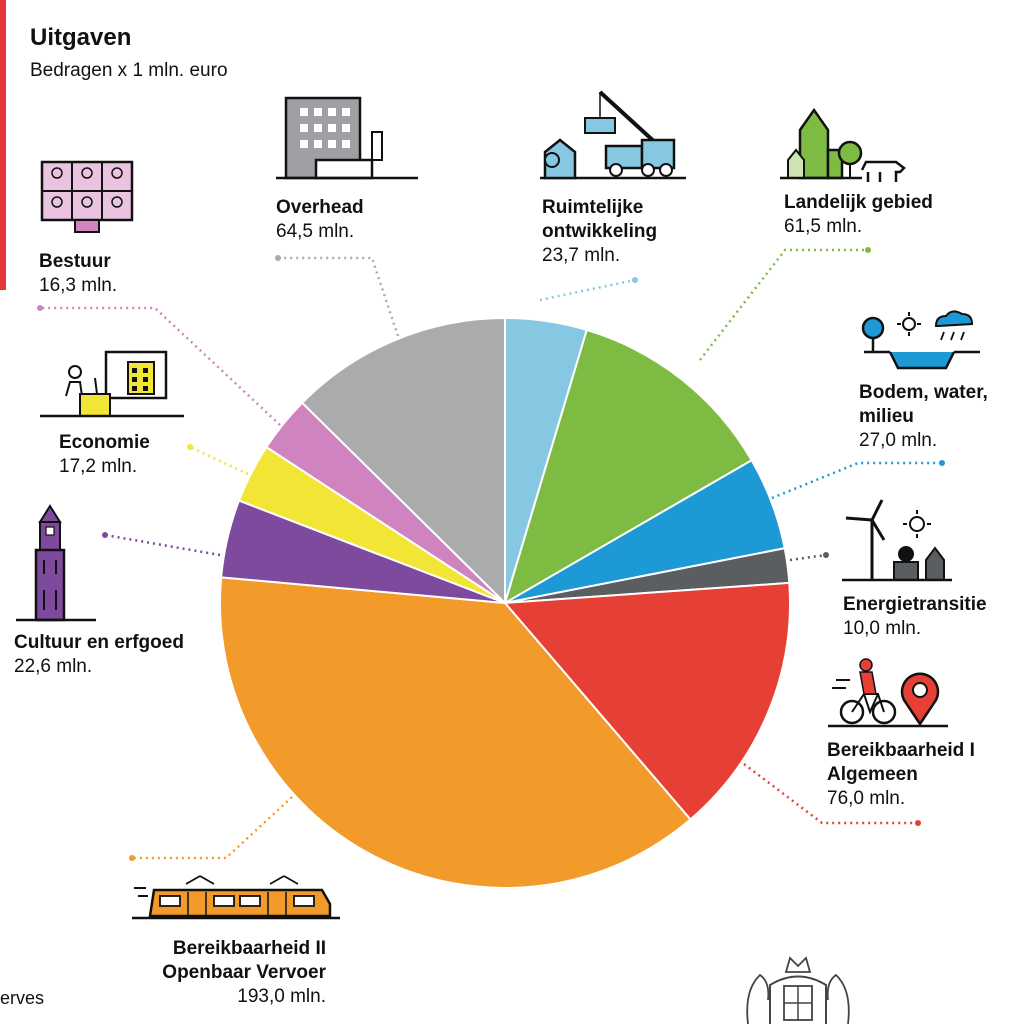  Describe the element at coordinates (843, 144) in the screenshot. I see `church-cow-icon` at that location.